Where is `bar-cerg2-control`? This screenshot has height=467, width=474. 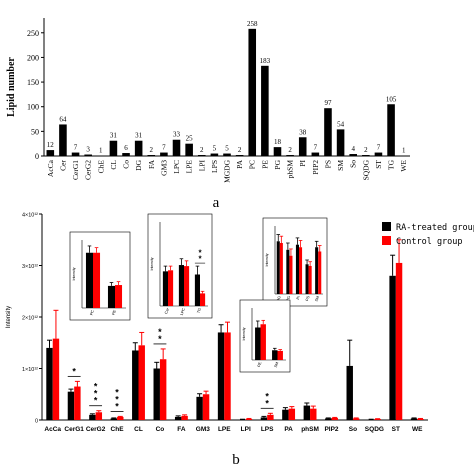 bar-cerg2-control is located at coordinates (99, 416).